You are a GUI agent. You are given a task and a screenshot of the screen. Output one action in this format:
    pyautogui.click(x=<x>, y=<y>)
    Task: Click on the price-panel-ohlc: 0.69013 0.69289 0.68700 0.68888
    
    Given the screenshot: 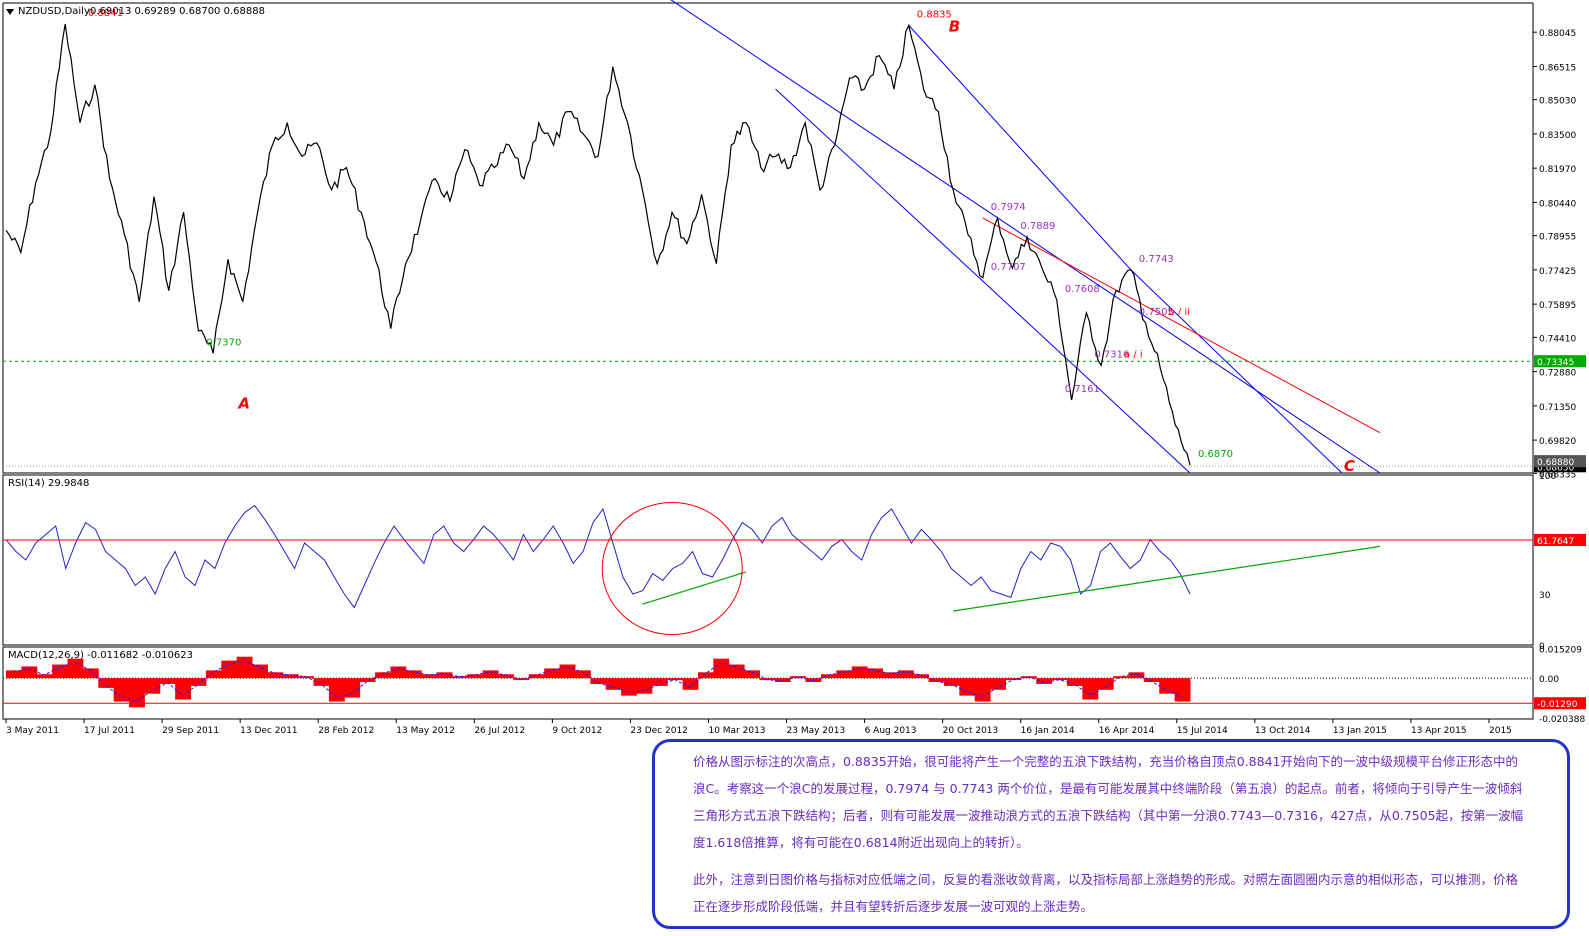 What is the action you would take?
    pyautogui.click(x=177, y=11)
    